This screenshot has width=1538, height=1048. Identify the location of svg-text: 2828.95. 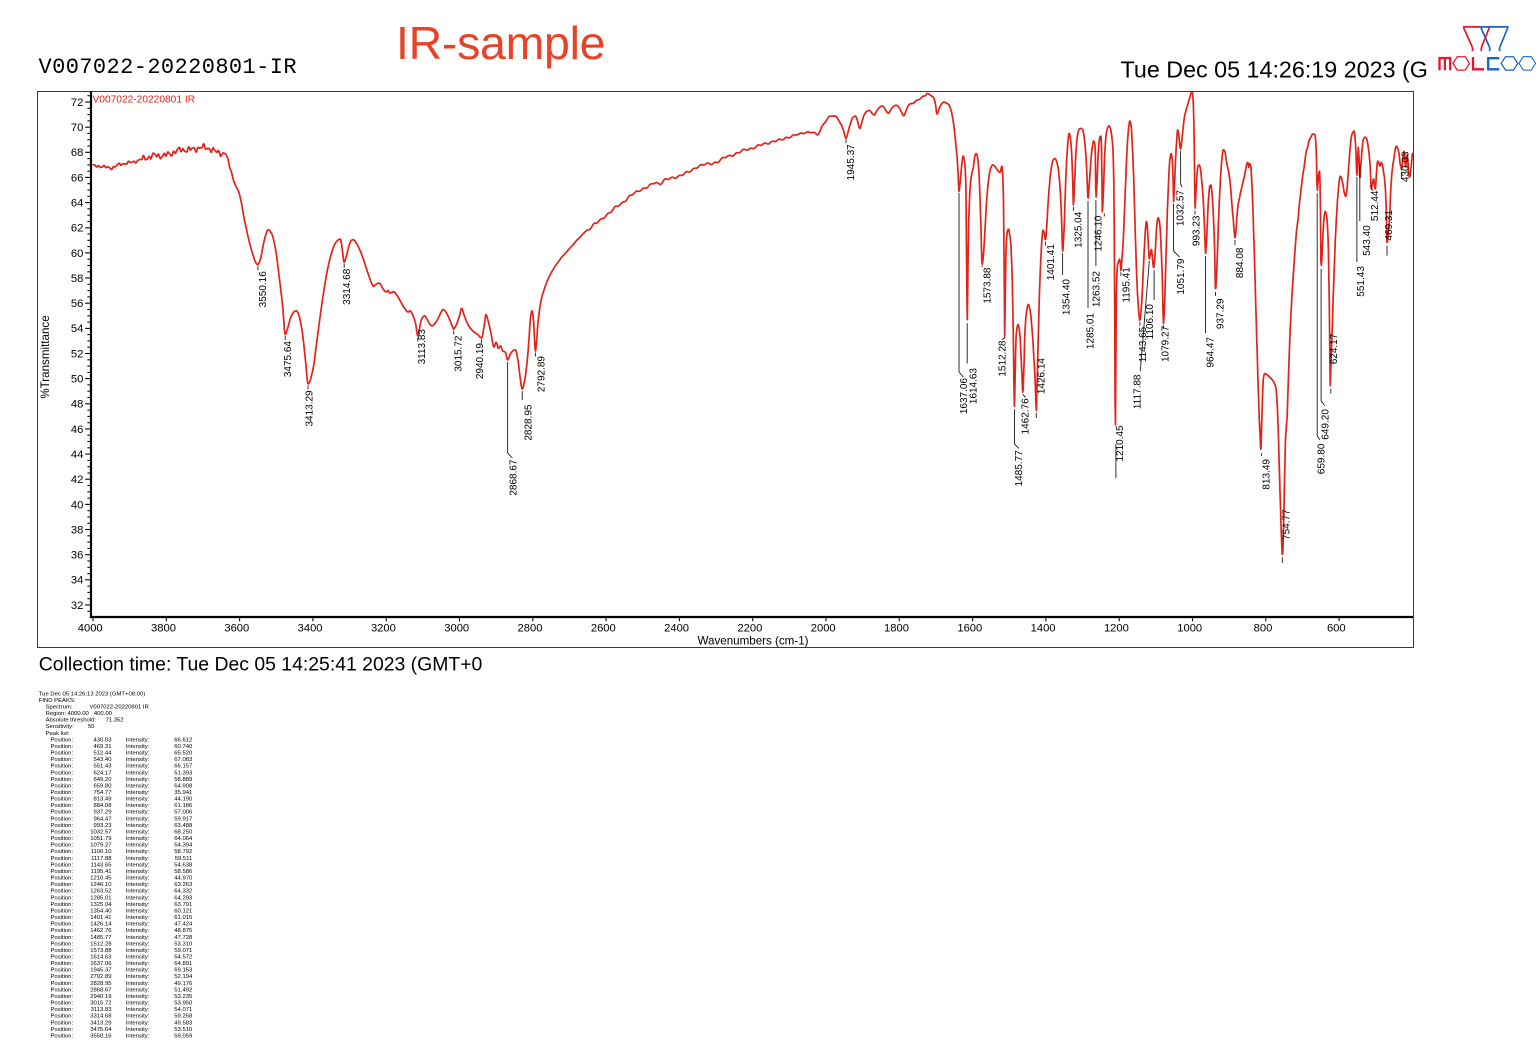
(101, 984).